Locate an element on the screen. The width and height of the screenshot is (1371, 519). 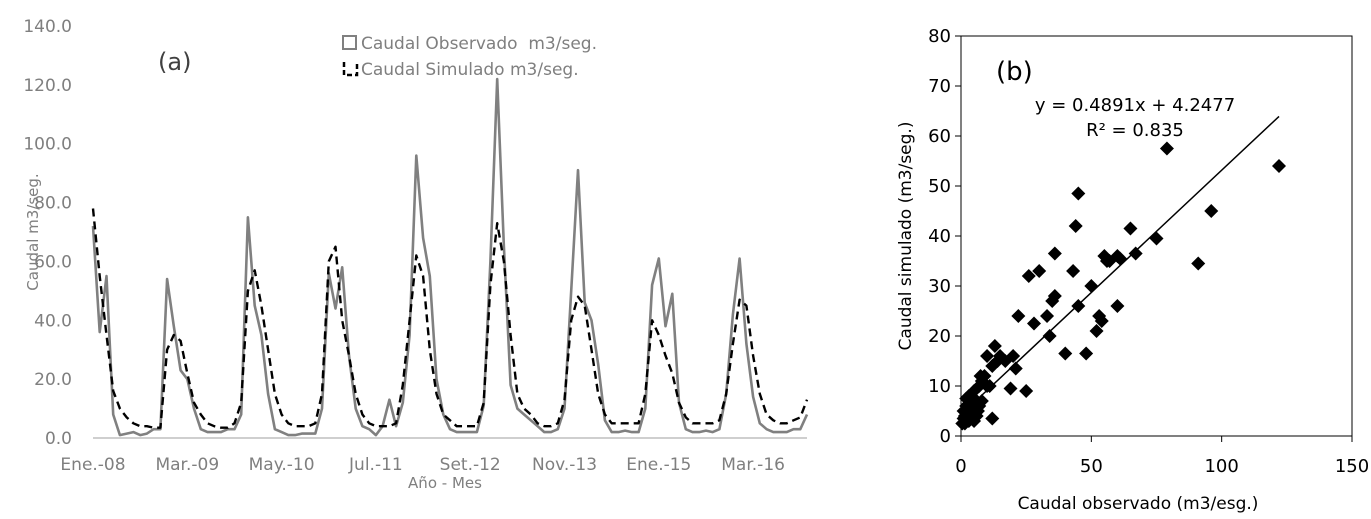
y-tick-label: 30 is located at coordinates (939, 286).